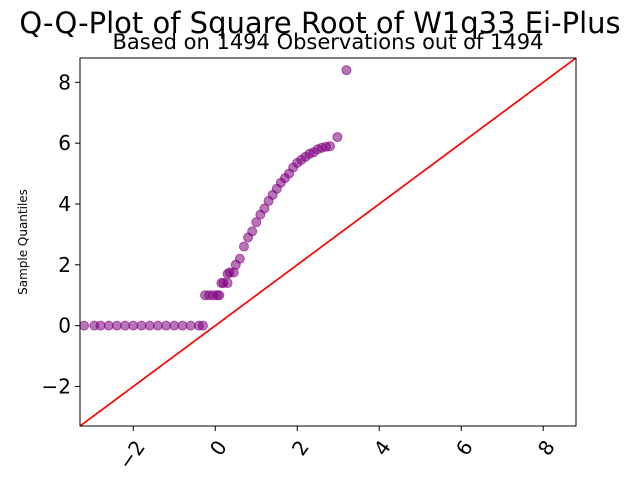 The height and width of the screenshot is (480, 640). I want to click on x-tick-label: 4, so click(382, 448).